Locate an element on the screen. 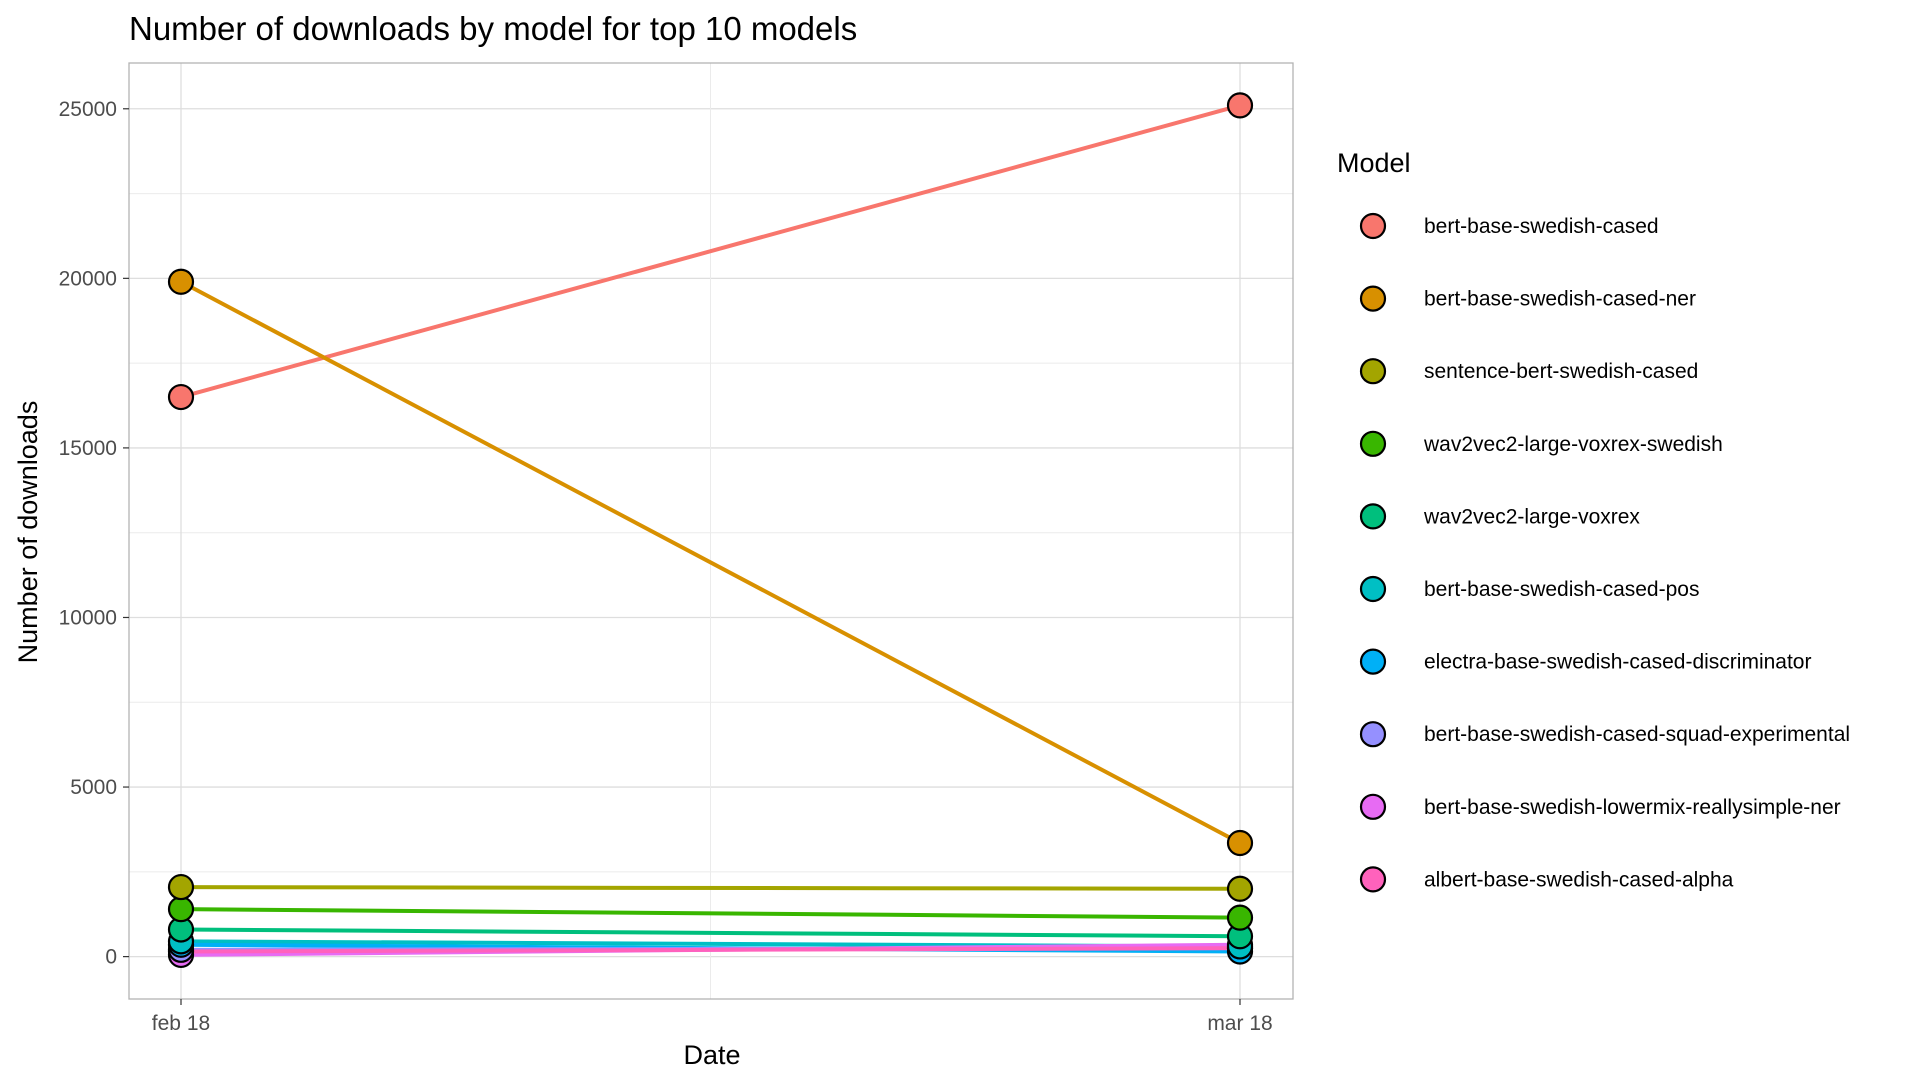 The height and width of the screenshot is (1080, 1920). y-tick-label: 5000 is located at coordinates (93, 787).